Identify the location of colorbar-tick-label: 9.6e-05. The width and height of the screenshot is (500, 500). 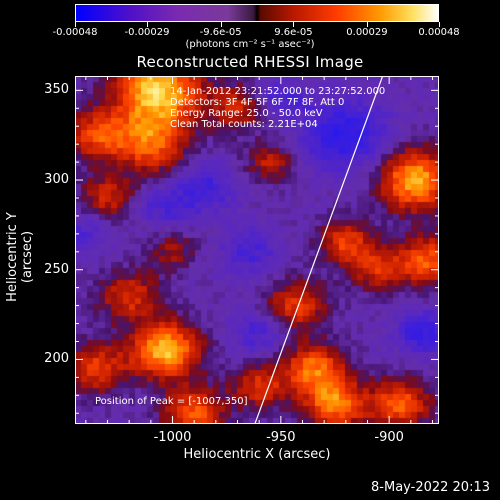
(293, 32).